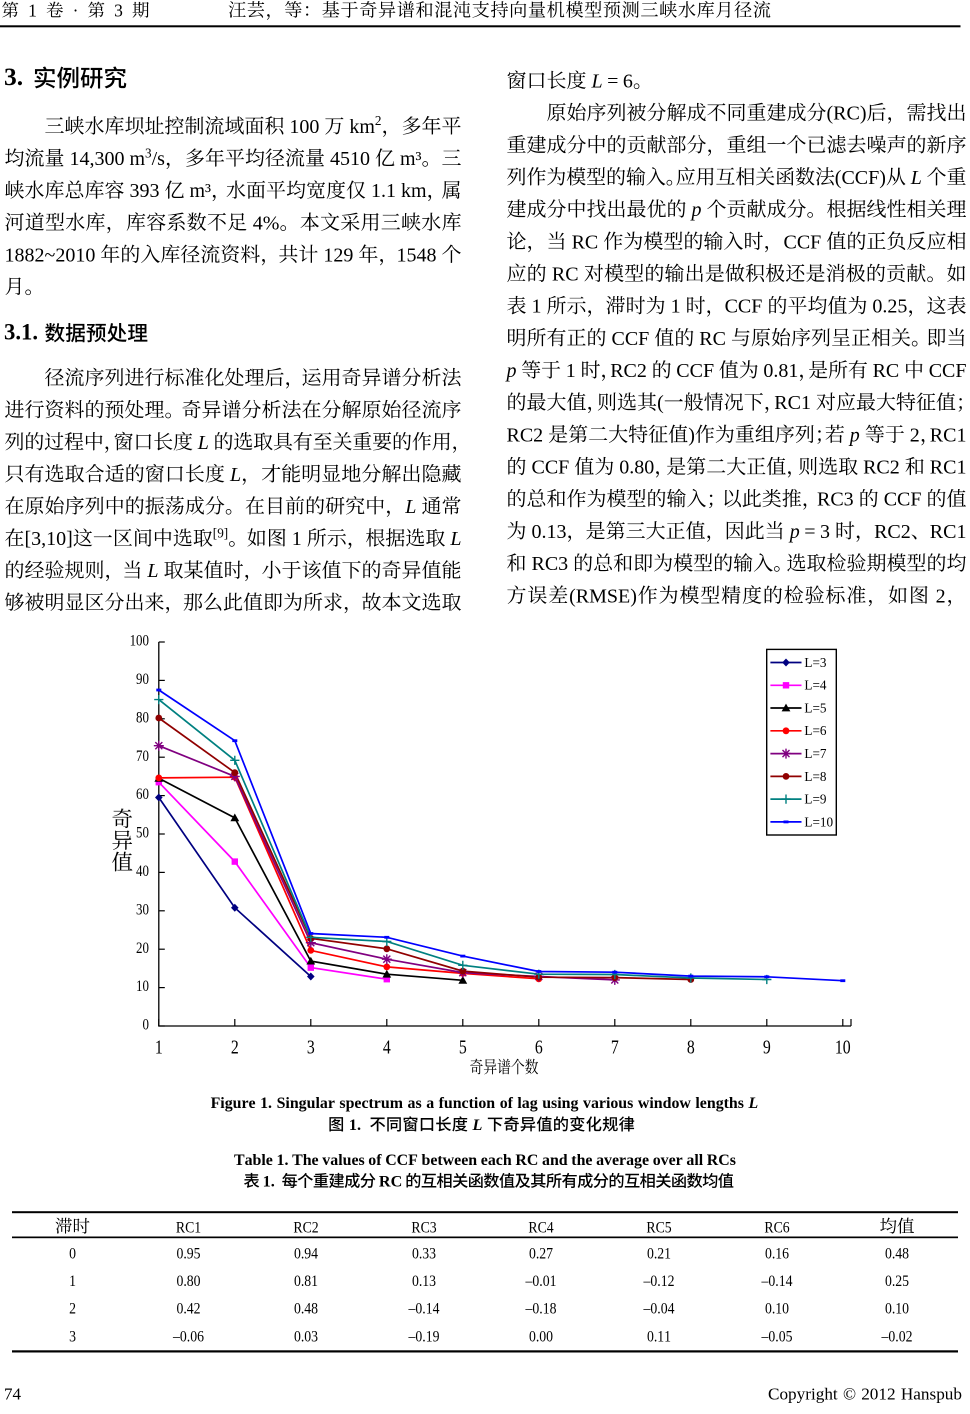 This screenshot has width=970, height=1414. What do you see at coordinates (658, 1227) in the screenshot?
I see `svg-text: RC5` at bounding box center [658, 1227].